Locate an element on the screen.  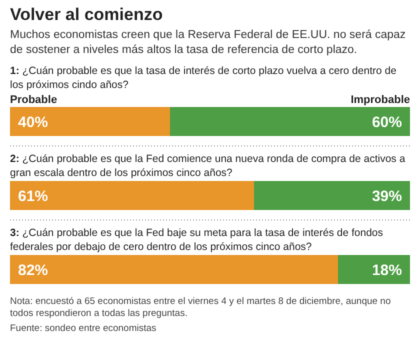
source-note: Fuente: sondeo entre economistas is located at coordinates (83, 328).